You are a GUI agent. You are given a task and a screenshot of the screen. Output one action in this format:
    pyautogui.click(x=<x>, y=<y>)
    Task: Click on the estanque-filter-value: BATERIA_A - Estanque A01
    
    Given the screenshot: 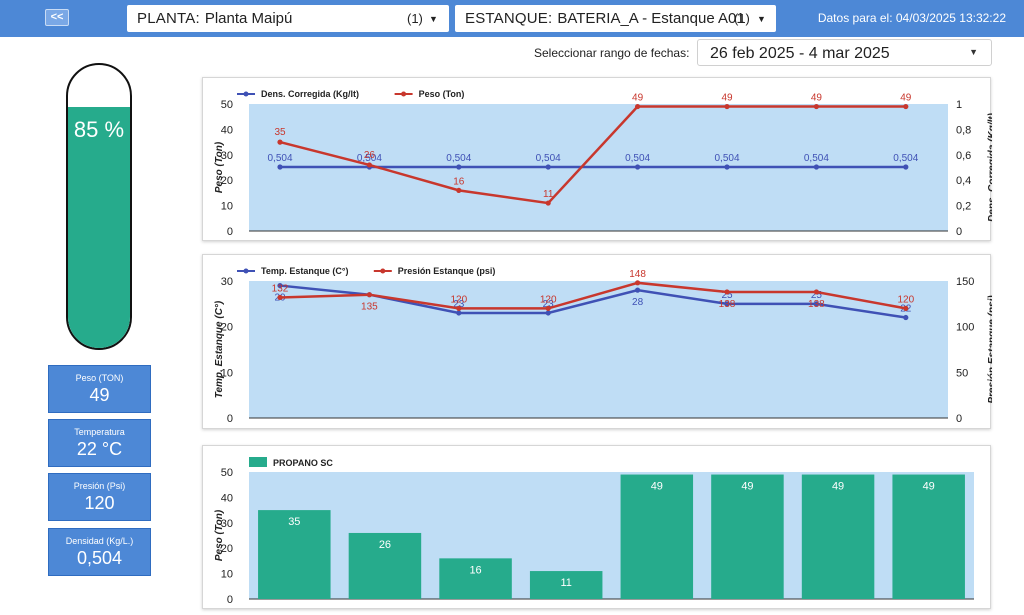 What is the action you would take?
    pyautogui.click(x=651, y=18)
    